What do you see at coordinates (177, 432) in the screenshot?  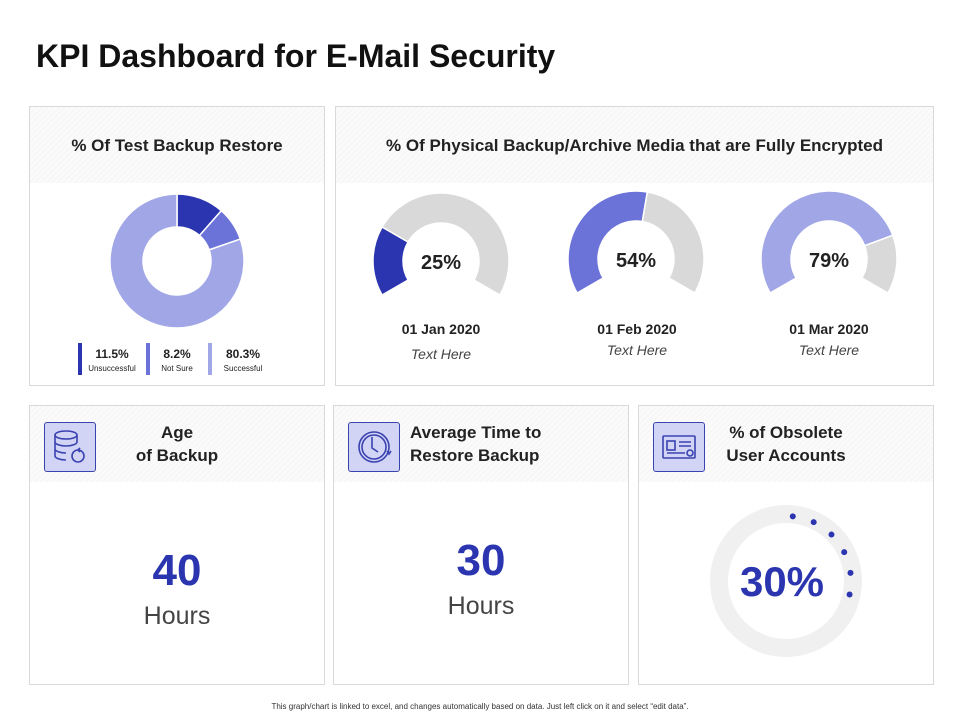 I see `age-title-line1: Age` at bounding box center [177, 432].